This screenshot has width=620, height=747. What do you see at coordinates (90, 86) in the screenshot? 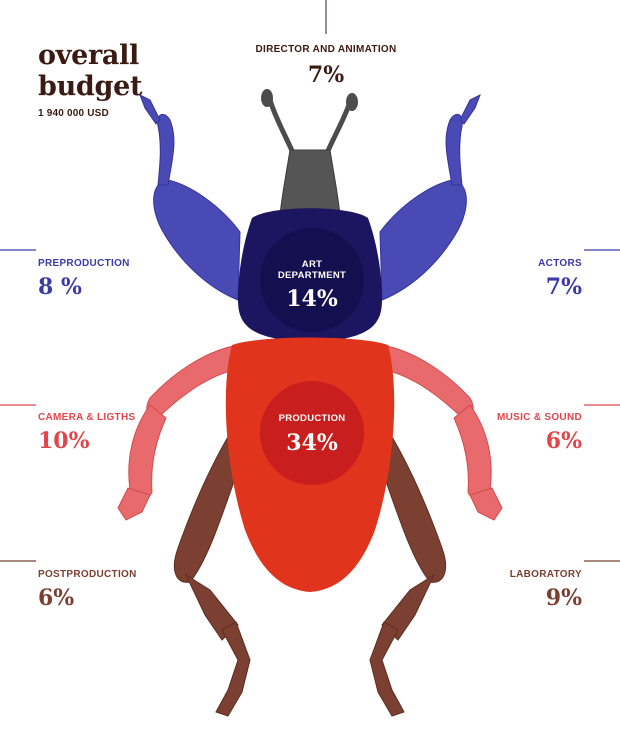
I see `title-line-2: budget` at bounding box center [90, 86].